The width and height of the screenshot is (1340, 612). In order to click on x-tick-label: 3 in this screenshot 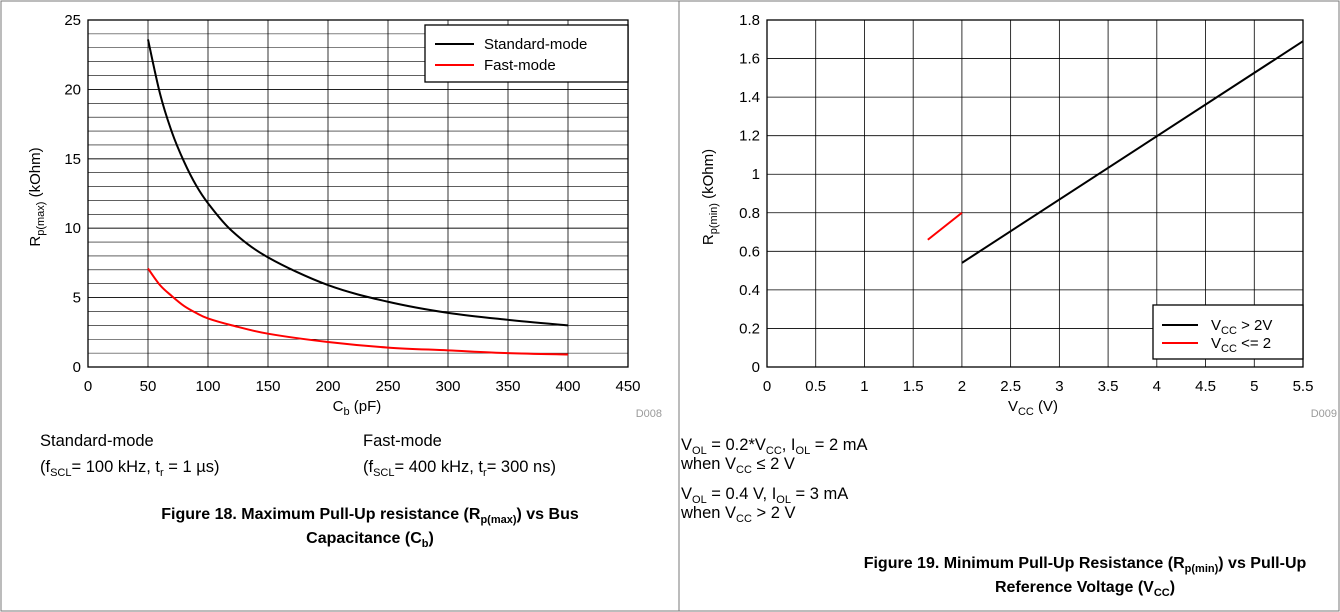, I will do `click(1059, 386)`.